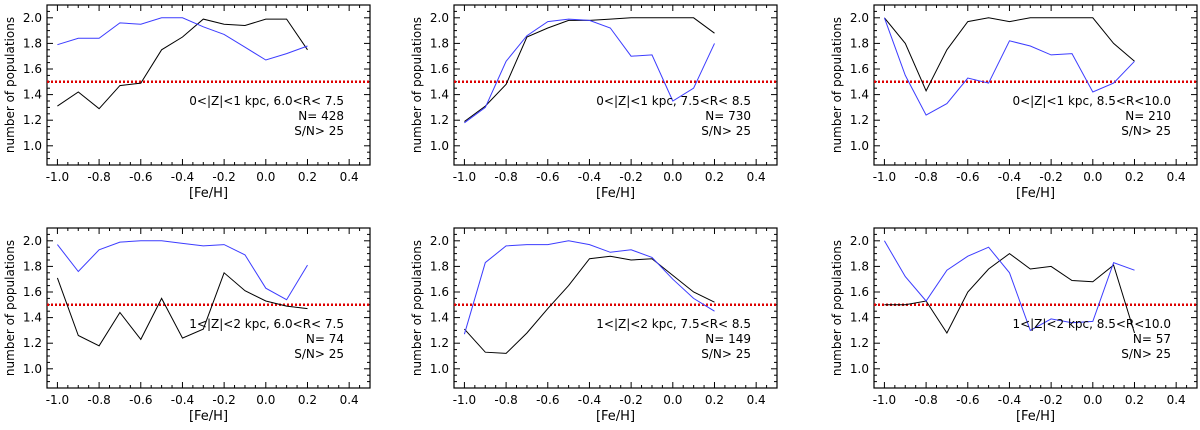  I want to click on annotation-line: N= 74, so click(325, 339).